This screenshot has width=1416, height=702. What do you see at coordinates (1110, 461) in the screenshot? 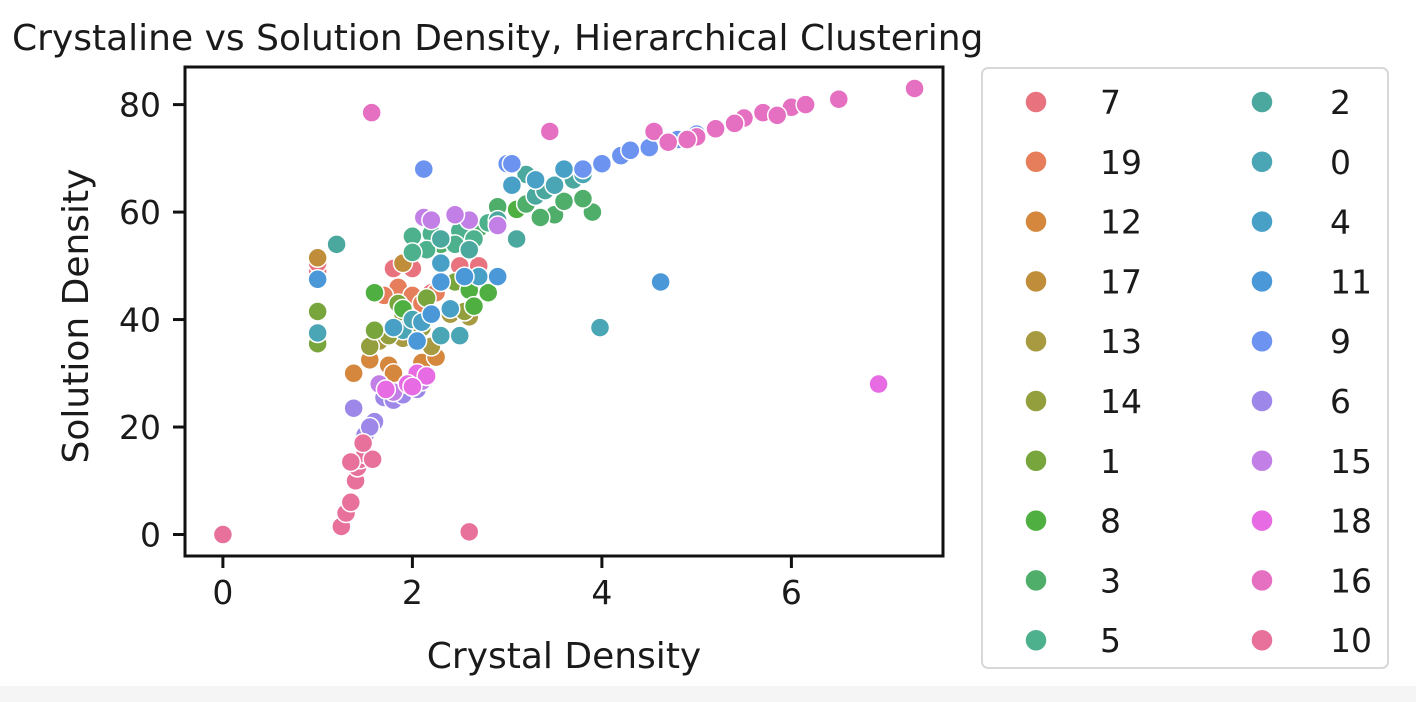
I see `legend-label: 1` at bounding box center [1110, 461].